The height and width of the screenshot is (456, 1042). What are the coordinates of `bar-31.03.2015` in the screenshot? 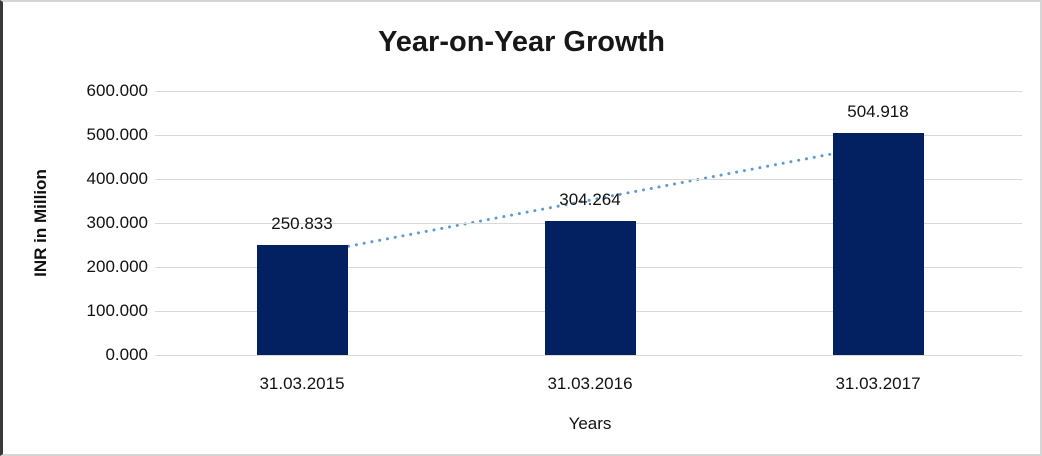 It's located at (302, 300).